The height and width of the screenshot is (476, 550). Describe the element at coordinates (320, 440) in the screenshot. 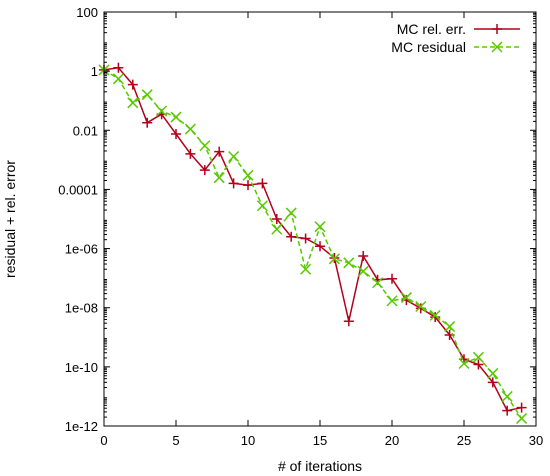

I see `x-tick-label: 15` at that location.